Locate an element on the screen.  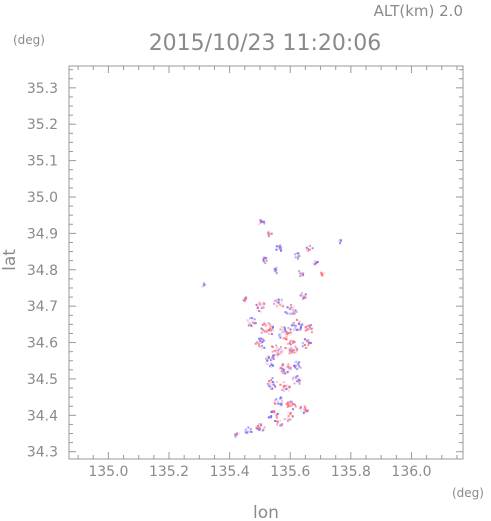
x-unit-label: (deg) is located at coordinates (468, 493).